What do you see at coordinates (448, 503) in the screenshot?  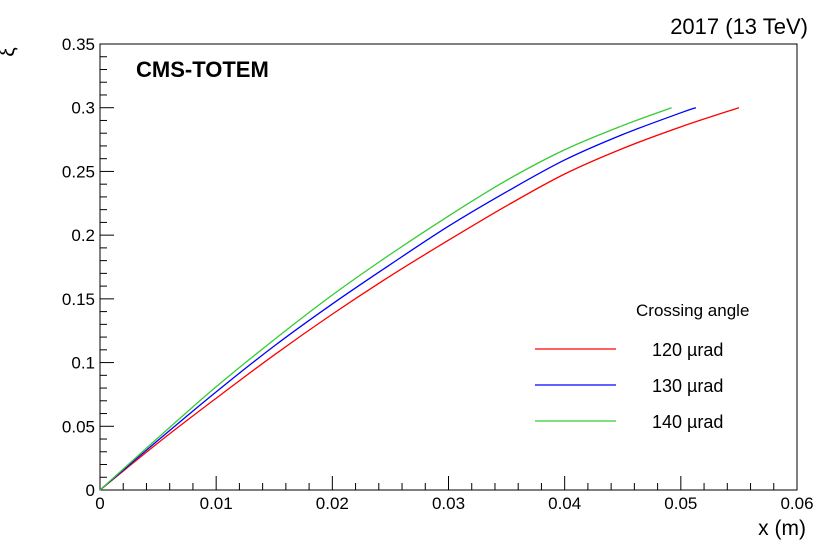 I see `x-tick-label: 0.03` at bounding box center [448, 503].